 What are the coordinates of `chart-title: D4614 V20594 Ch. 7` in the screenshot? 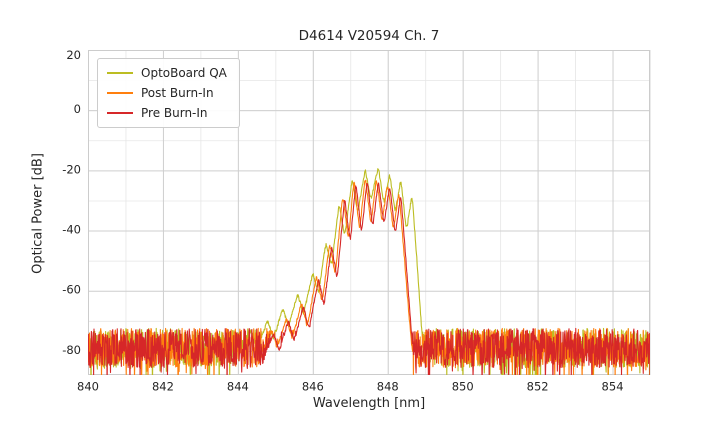 It's located at (369, 36).